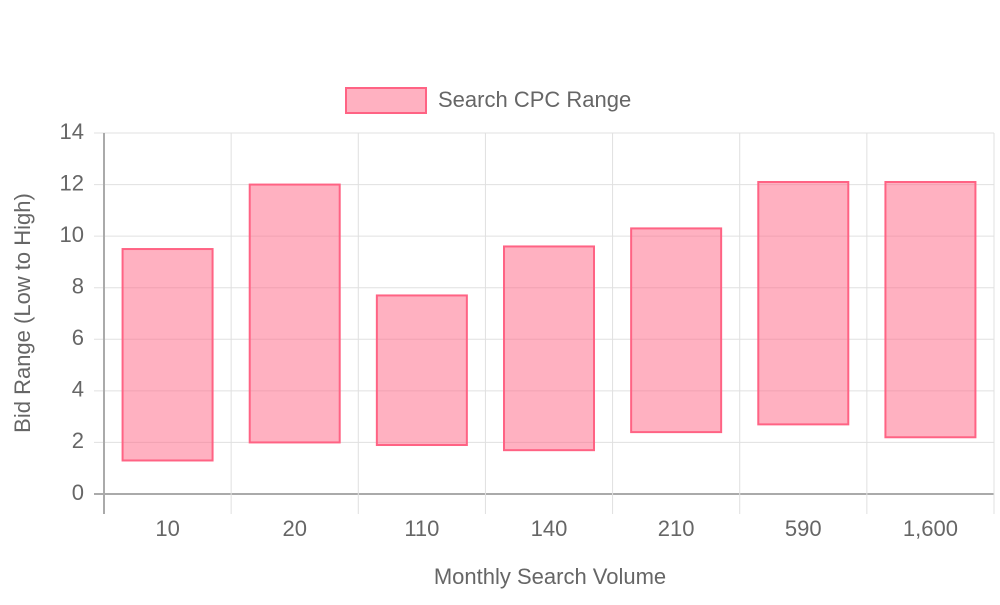 The image size is (1000, 605). What do you see at coordinates (803, 528) in the screenshot?
I see `x-tick-label: 590` at bounding box center [803, 528].